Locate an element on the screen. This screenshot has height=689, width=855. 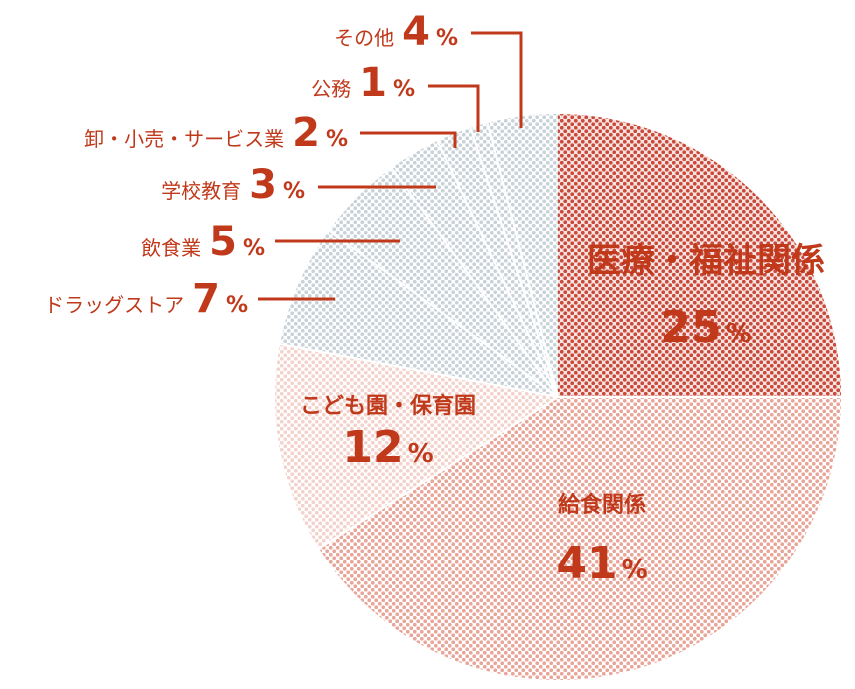
slice-label-value: 41% is located at coordinates (601, 563).